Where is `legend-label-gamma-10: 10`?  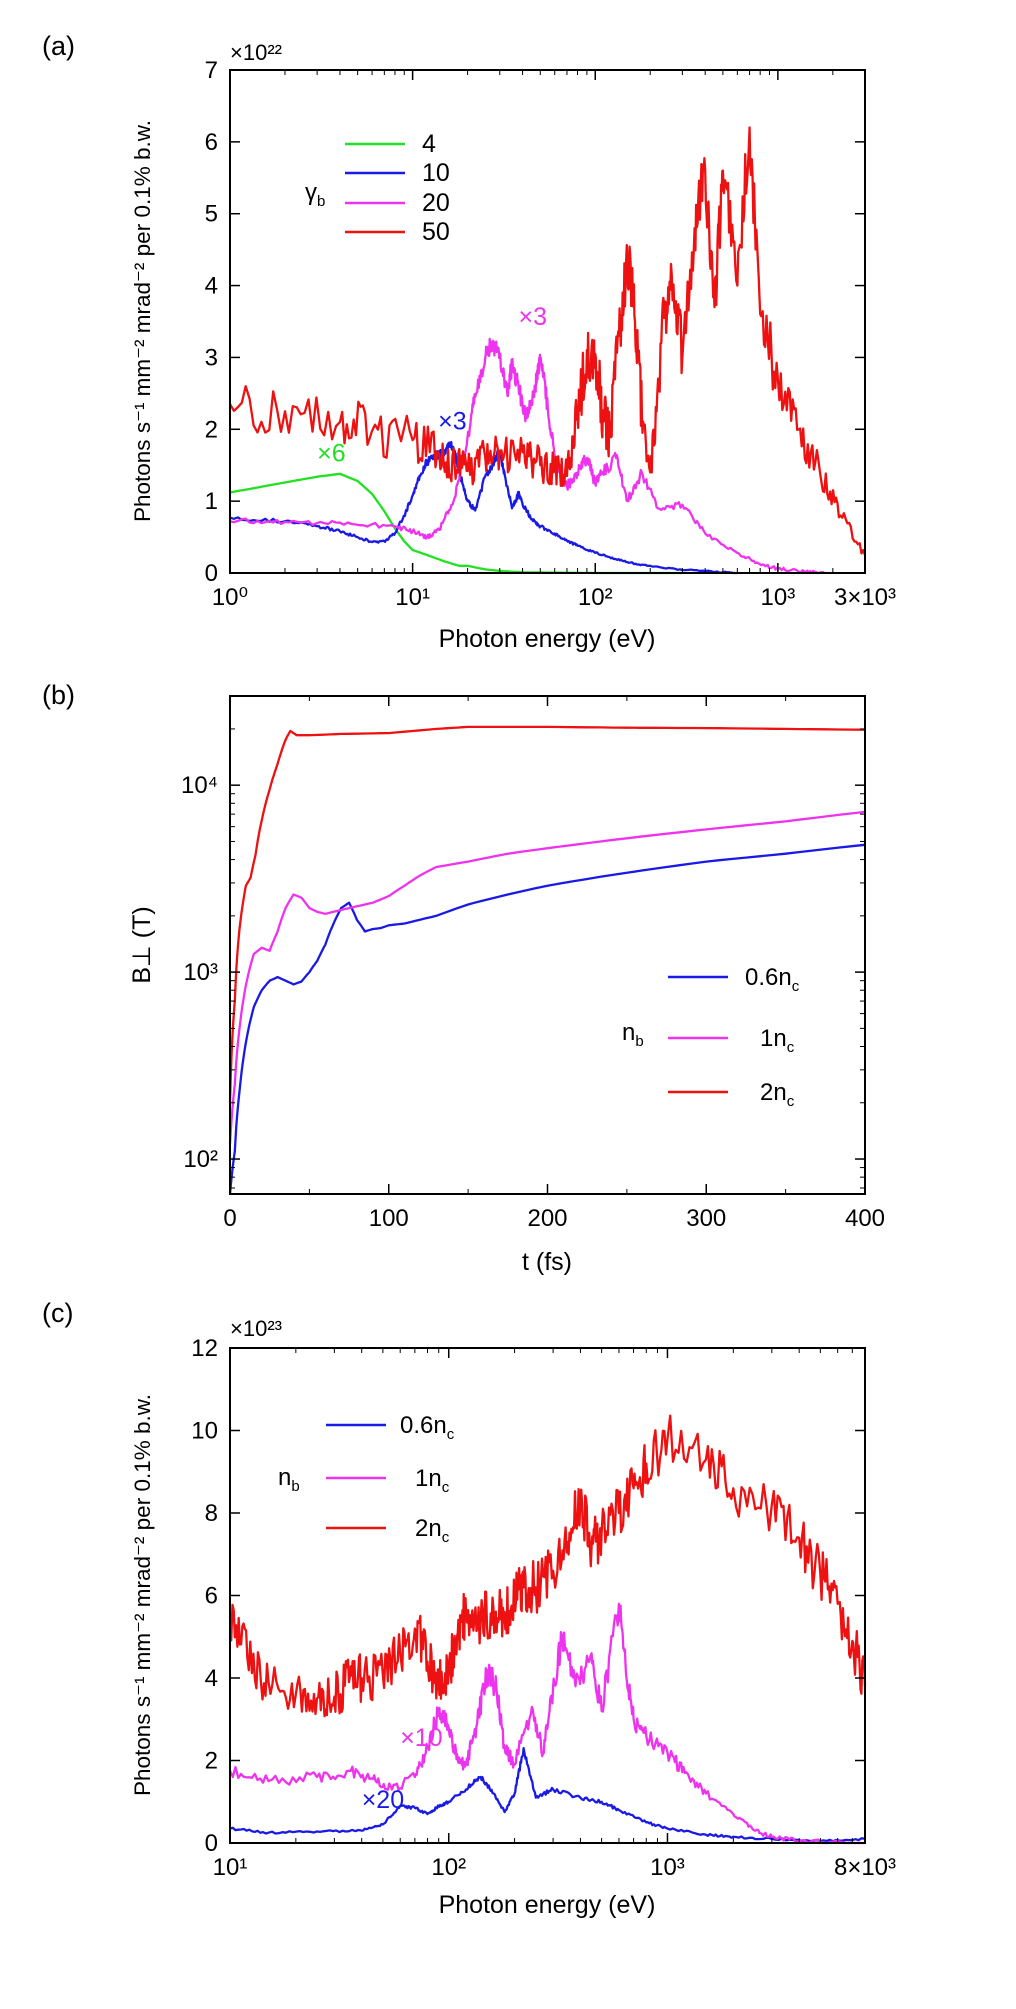
legend-label-gamma-10: 10 is located at coordinates (436, 173).